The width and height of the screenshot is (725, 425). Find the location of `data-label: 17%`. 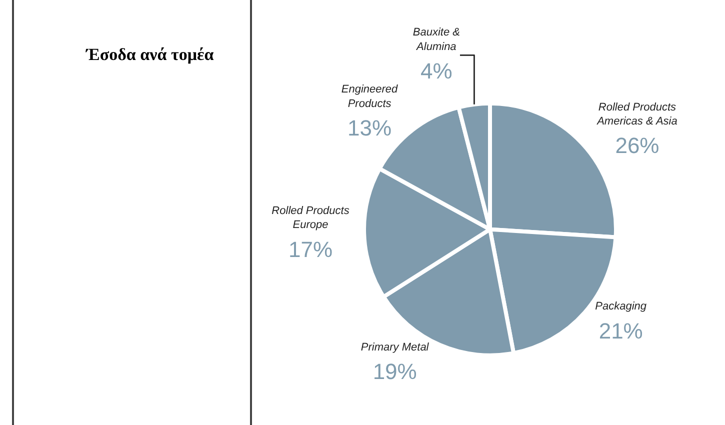

data-label: 17% is located at coordinates (310, 249).